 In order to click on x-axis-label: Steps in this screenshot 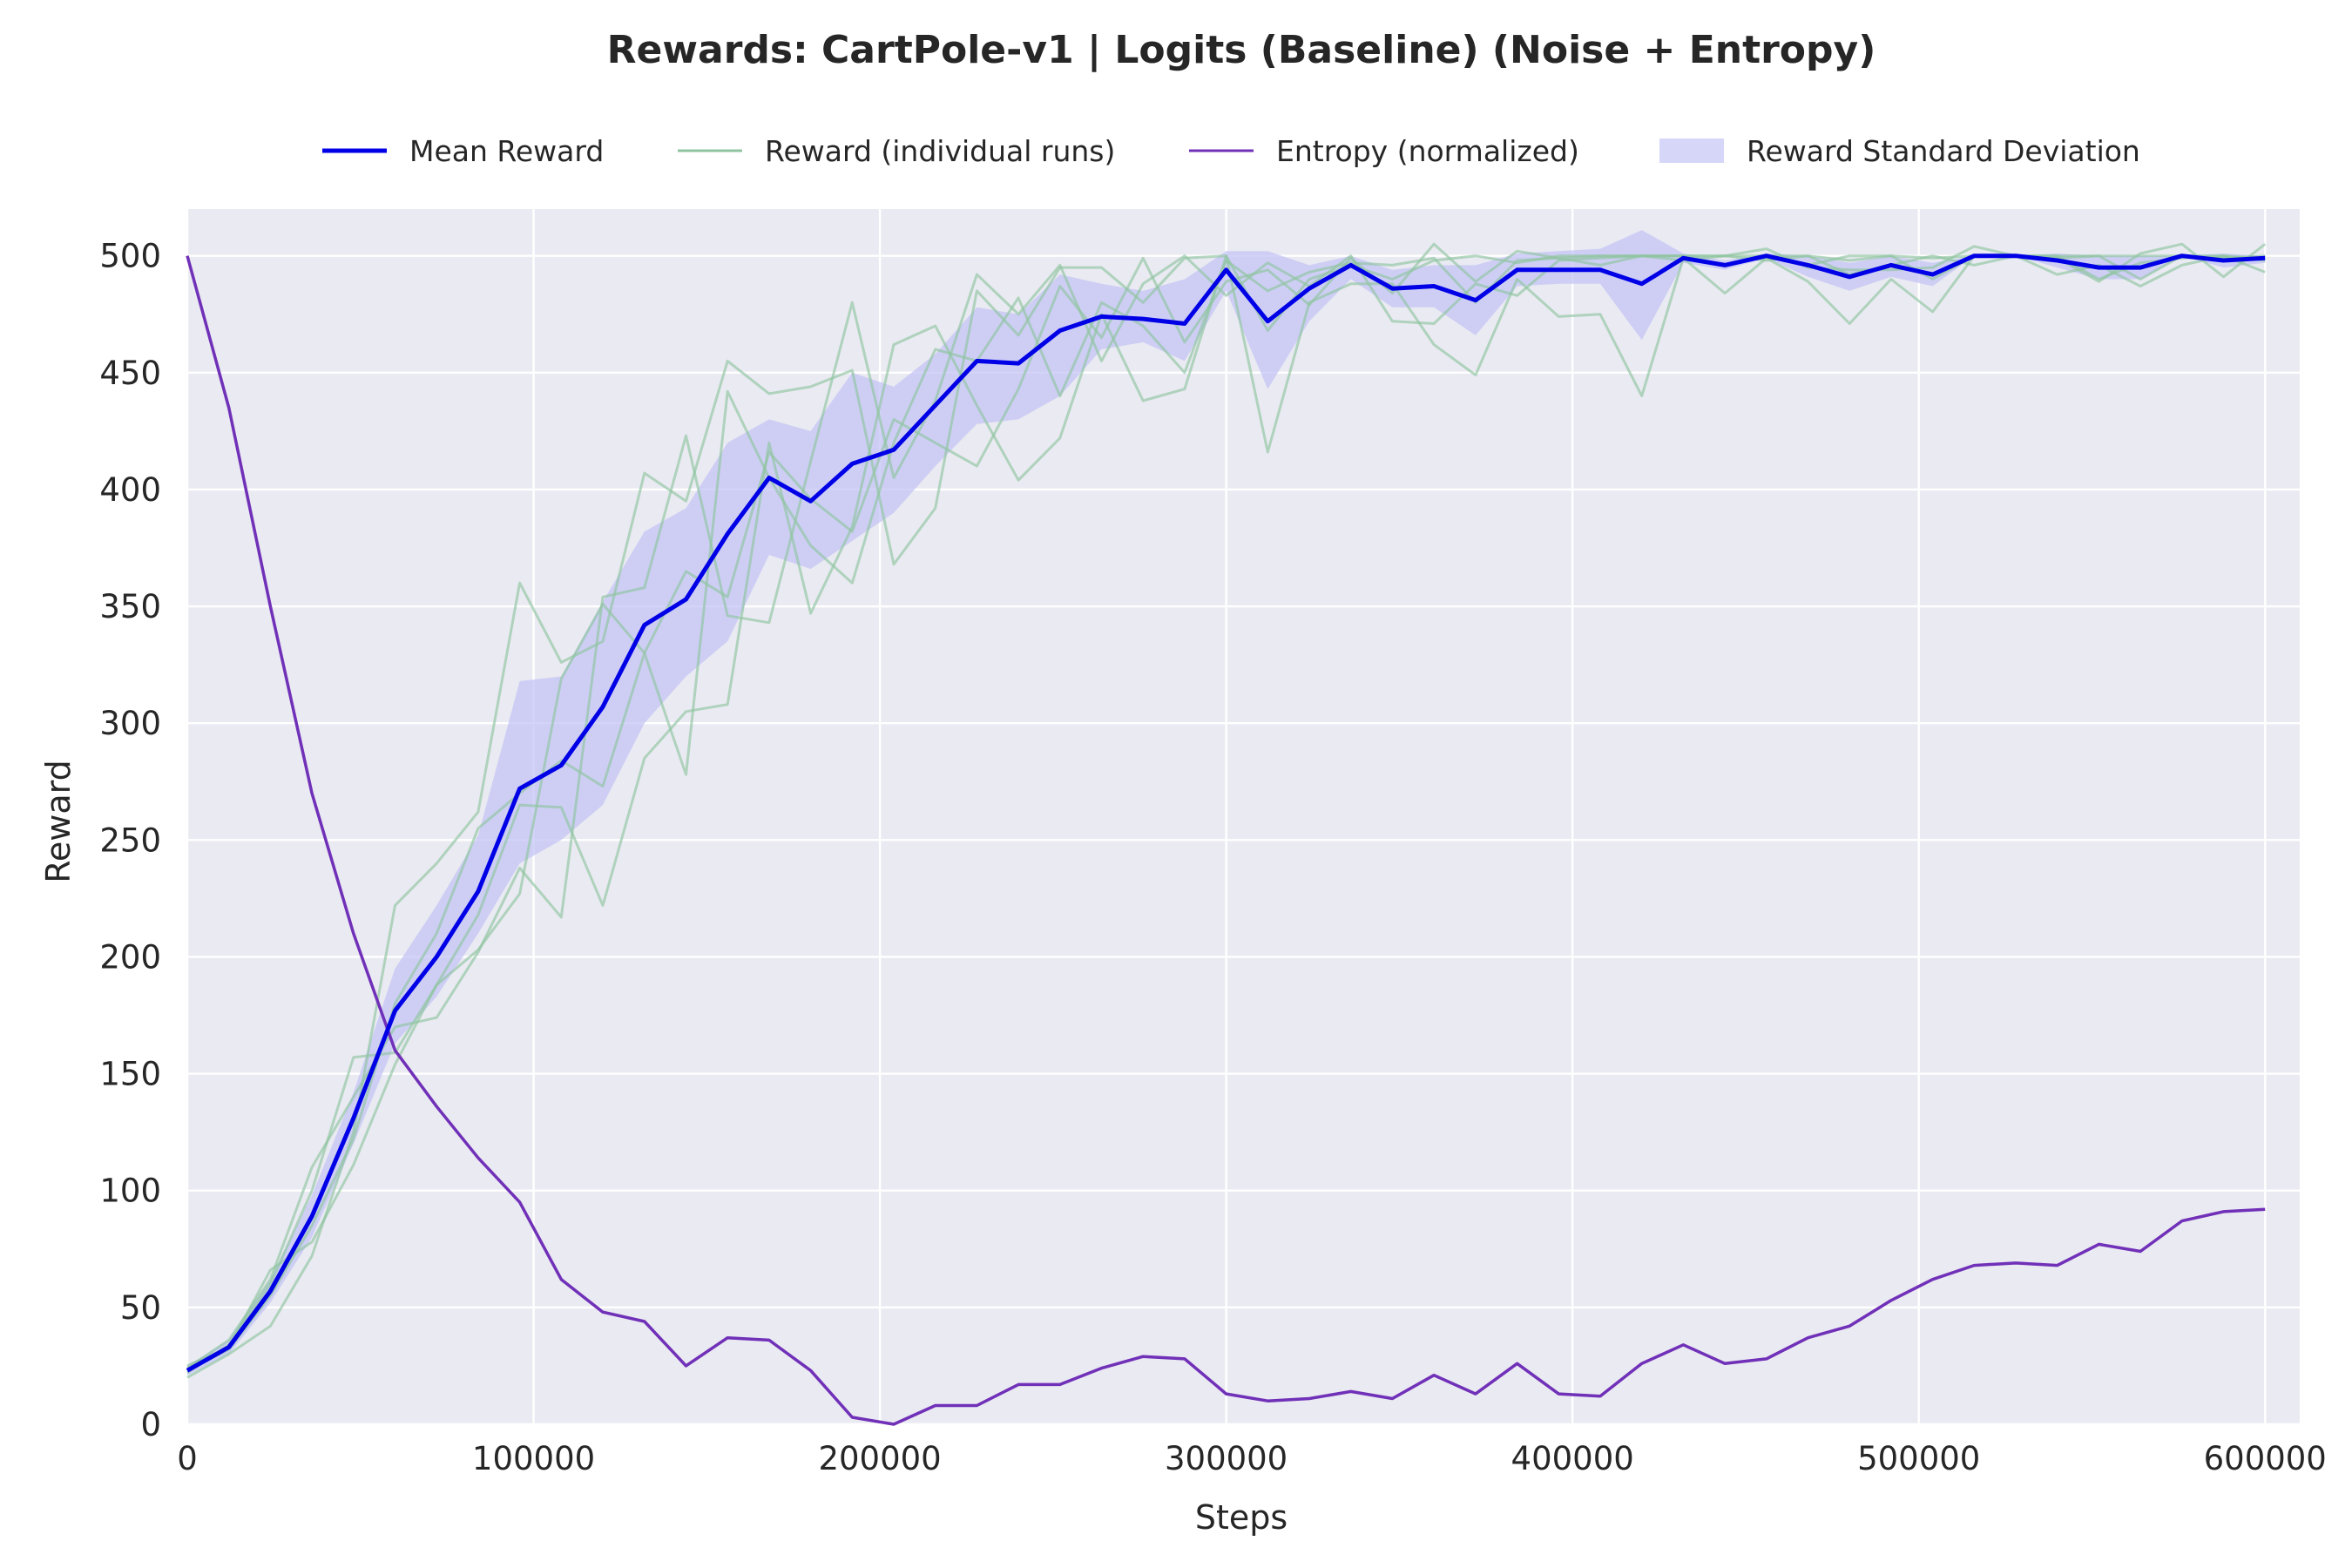, I will do `click(1241, 1517)`.